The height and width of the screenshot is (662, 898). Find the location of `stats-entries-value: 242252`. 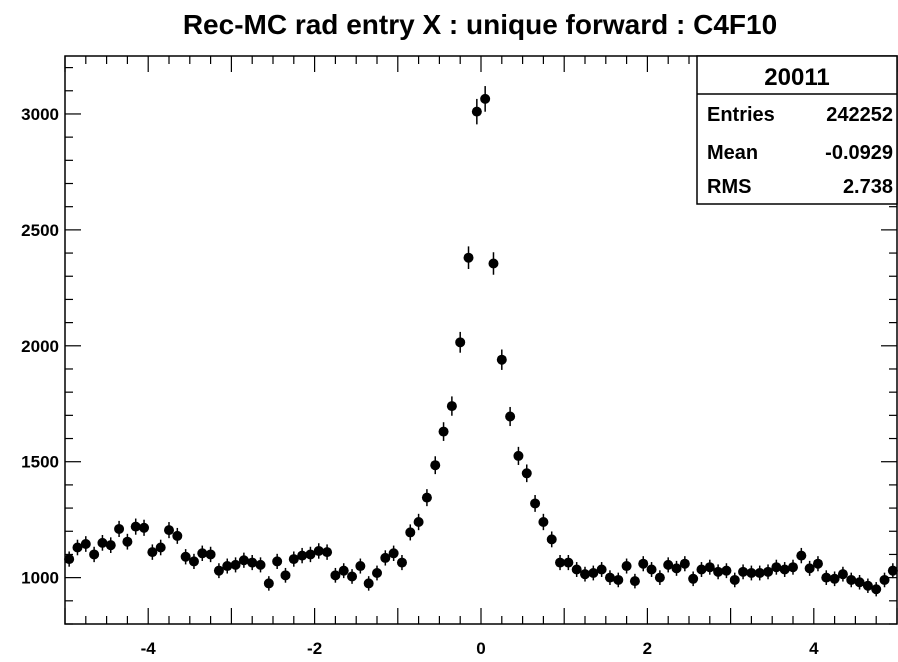

stats-entries-value: 242252 is located at coordinates (859, 115).